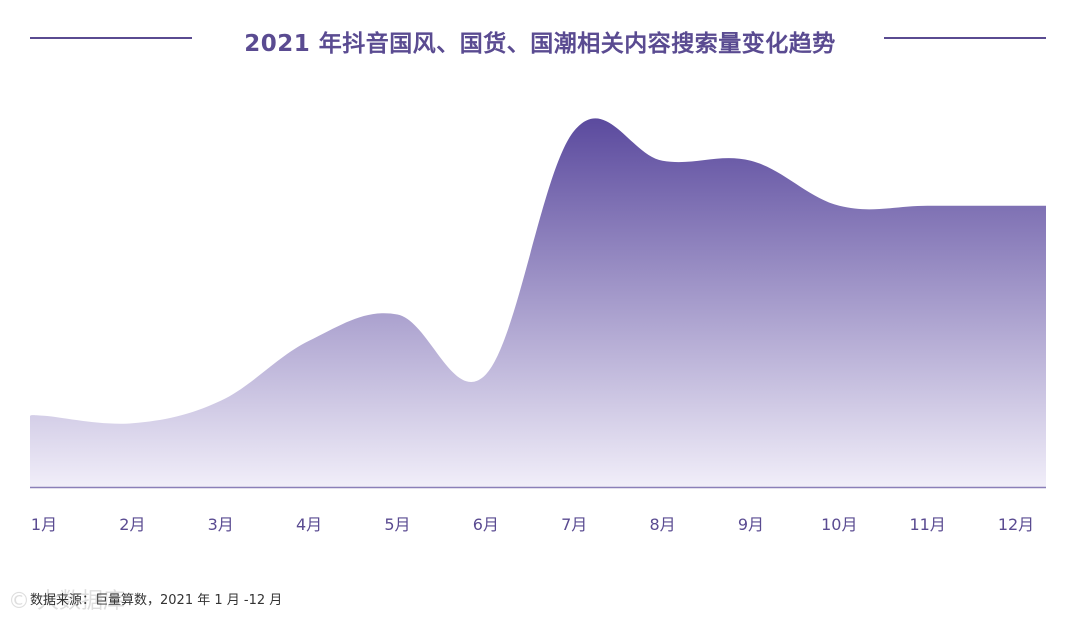 The height and width of the screenshot is (619, 1080). Describe the element at coordinates (927, 524) in the screenshot. I see `x-tick-label: 11月` at that location.